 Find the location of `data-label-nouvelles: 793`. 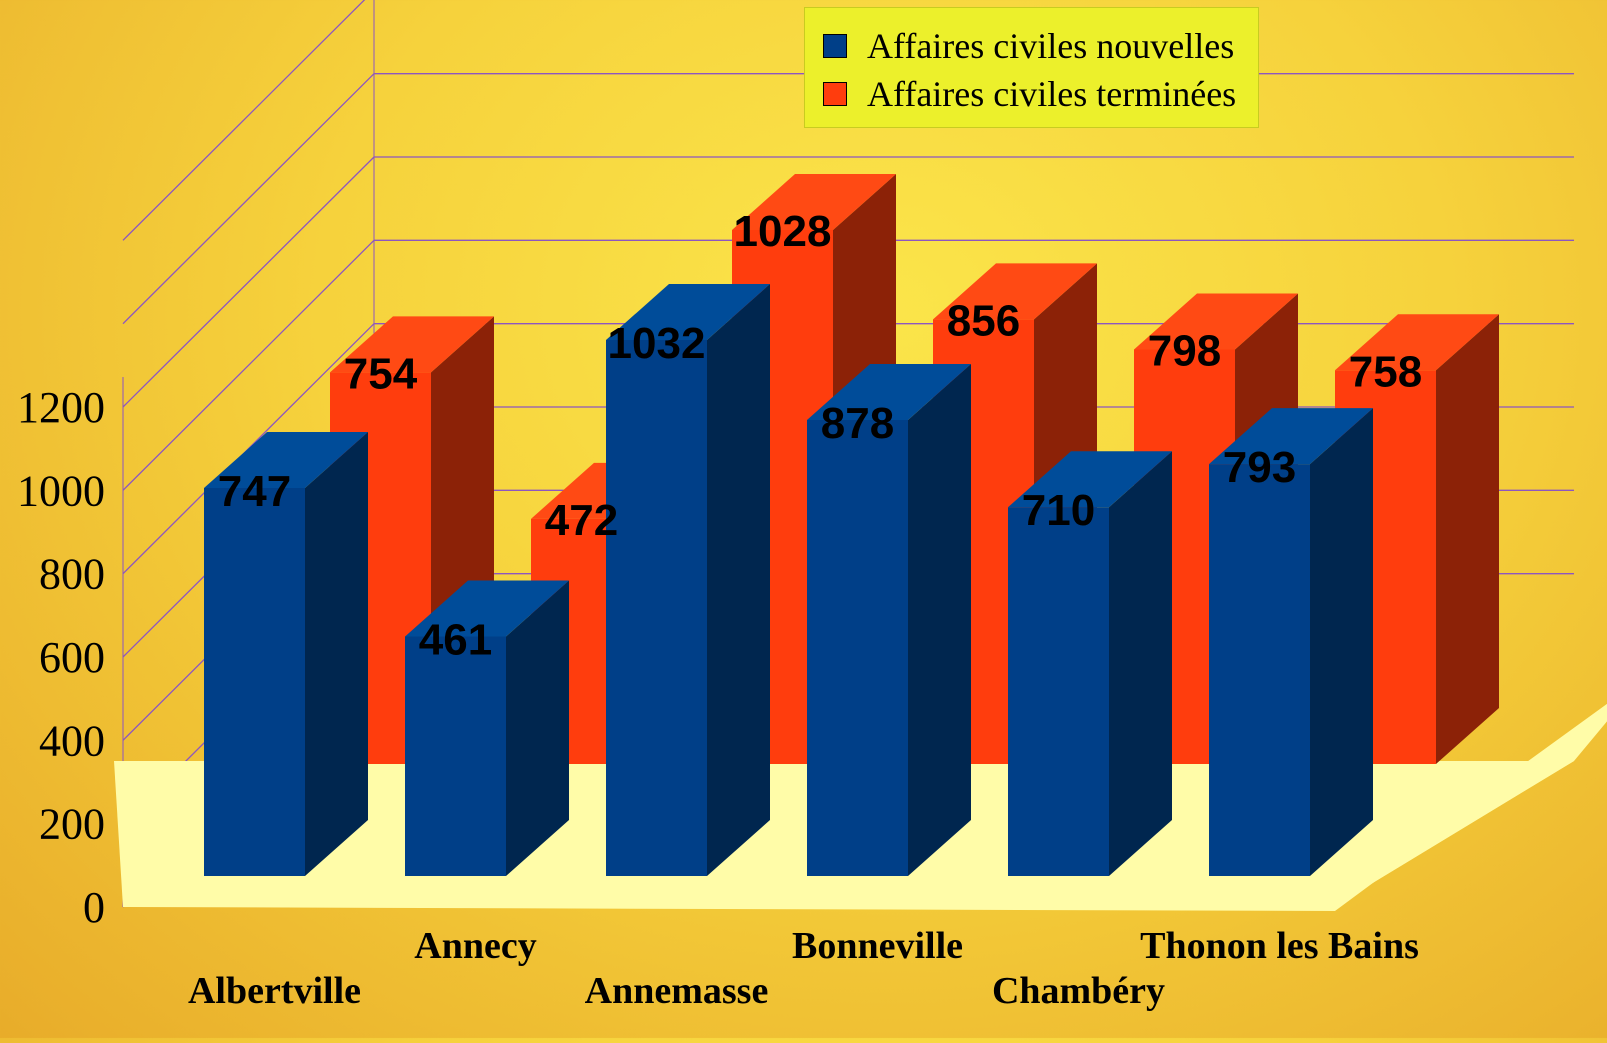

data-label-nouvelles: 793 is located at coordinates (1259, 467).